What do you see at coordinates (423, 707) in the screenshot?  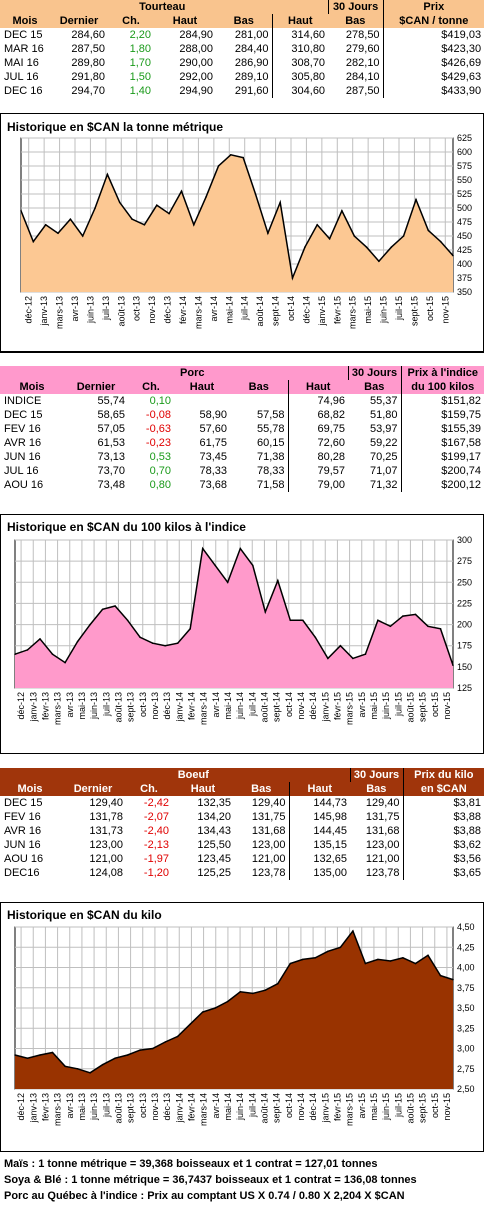 I see `x-tick-label: sept-15` at bounding box center [423, 707].